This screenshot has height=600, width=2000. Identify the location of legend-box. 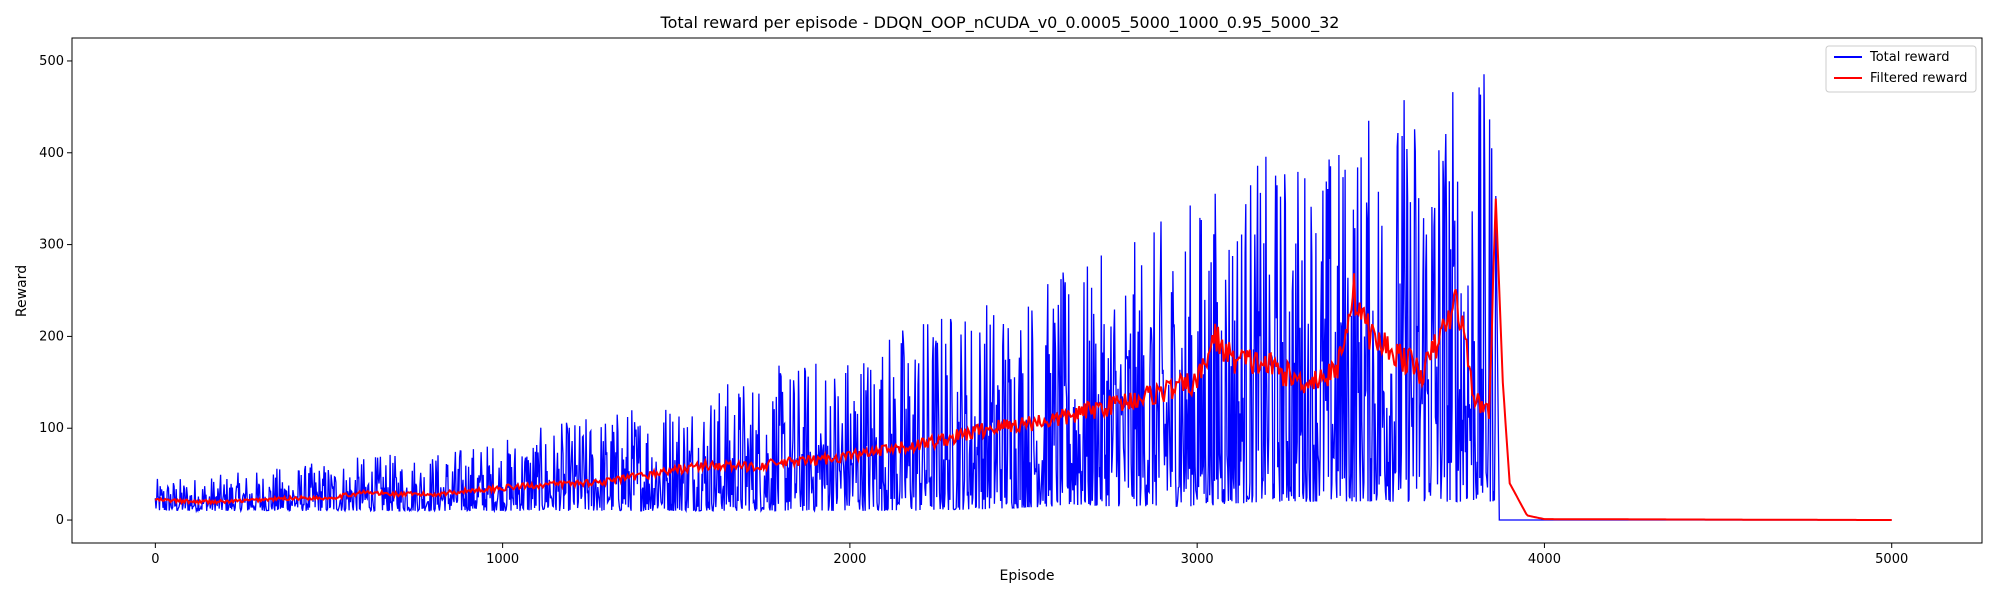
(1901, 69).